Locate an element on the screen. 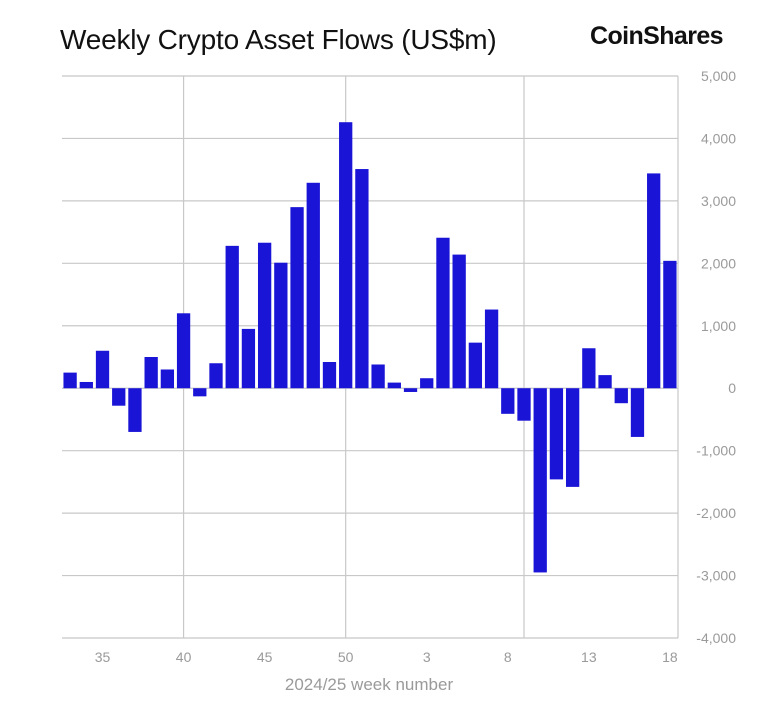 The height and width of the screenshot is (703, 775). y-tick-label: 0 is located at coordinates (732, 388).